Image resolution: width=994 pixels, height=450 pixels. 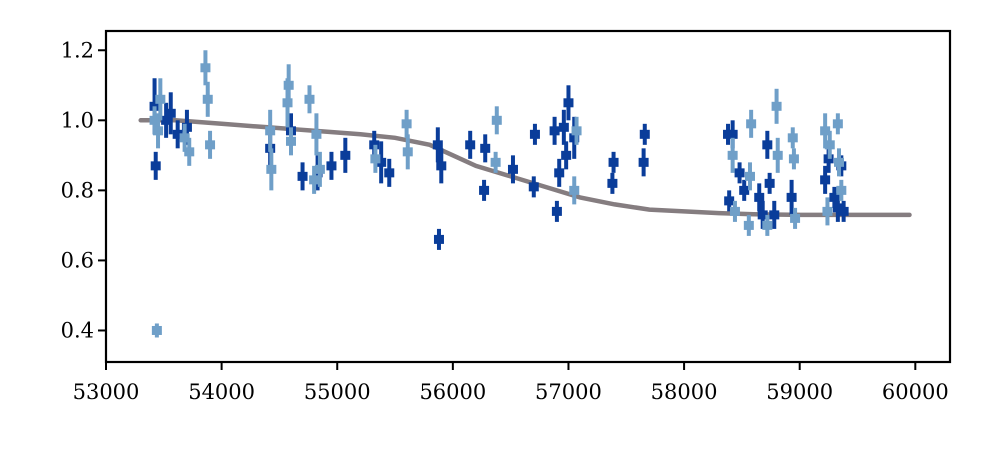 I want to click on y-axis: 0.4 0.6 0.8 1.0 1.2, so click(x=83, y=190).